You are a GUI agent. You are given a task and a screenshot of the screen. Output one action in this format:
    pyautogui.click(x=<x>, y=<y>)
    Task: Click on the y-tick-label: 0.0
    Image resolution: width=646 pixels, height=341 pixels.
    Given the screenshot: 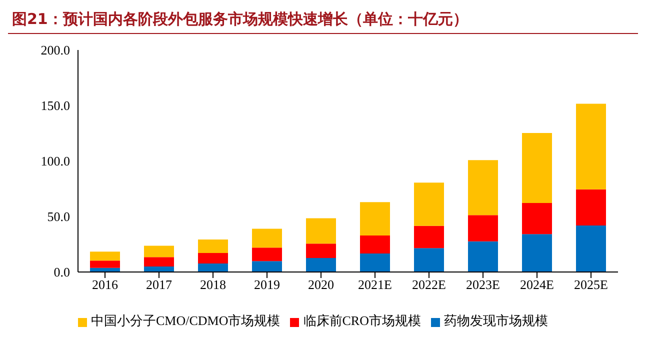 What is the action you would take?
    pyautogui.click(x=62, y=272)
    